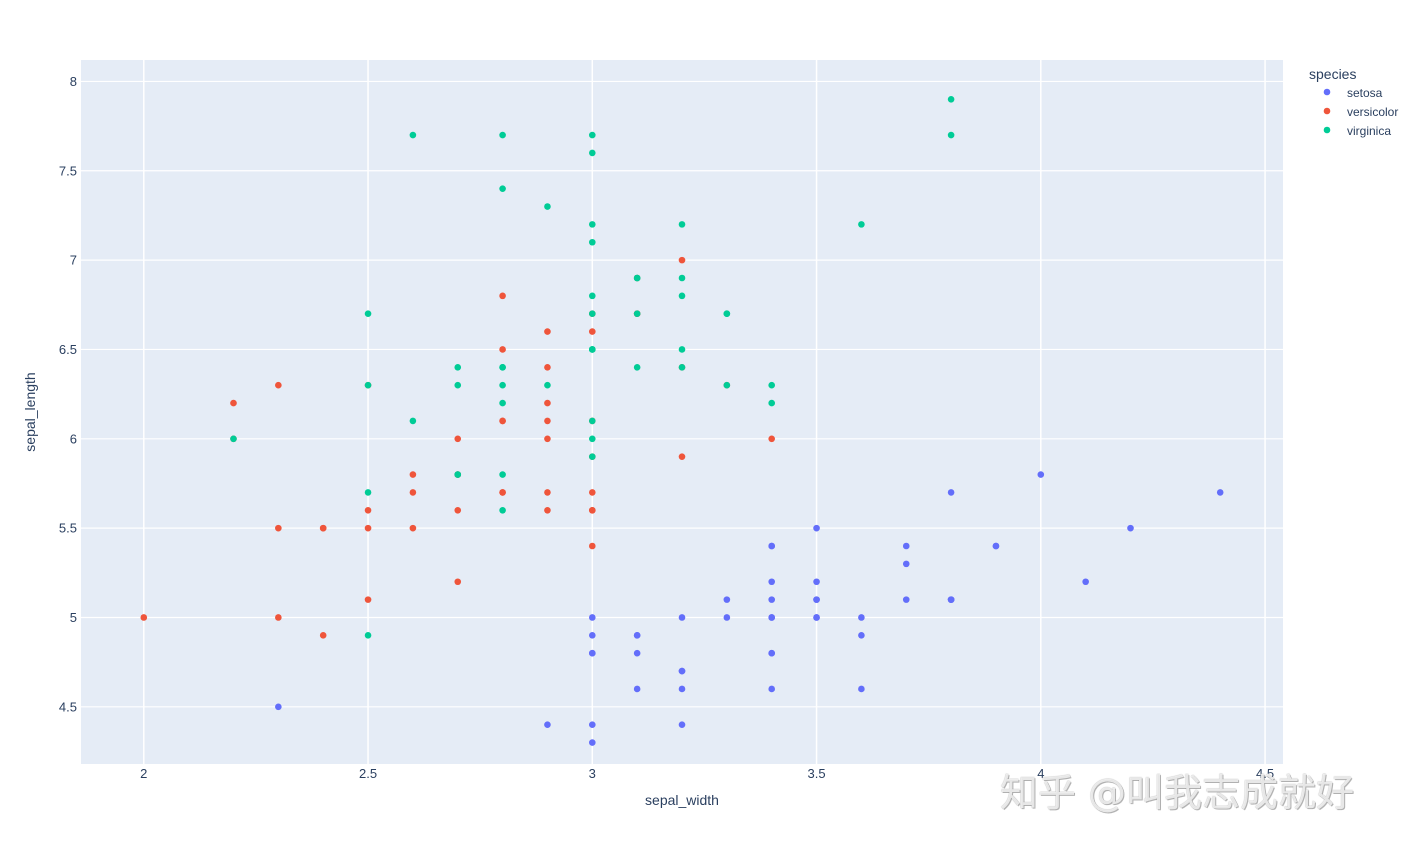 The image size is (1423, 845). I want to click on legend-item-virginica: virginica, so click(1357, 131).